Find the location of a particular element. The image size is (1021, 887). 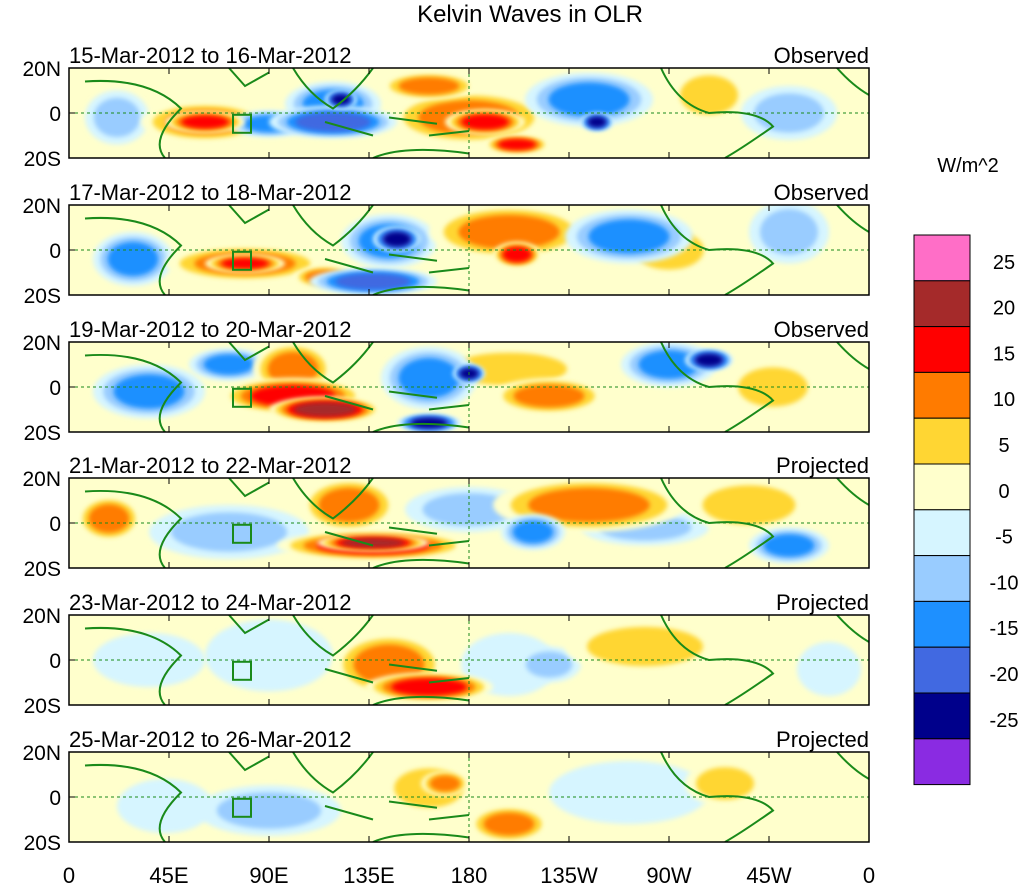

x-tick-label: 180 is located at coordinates (469, 875).